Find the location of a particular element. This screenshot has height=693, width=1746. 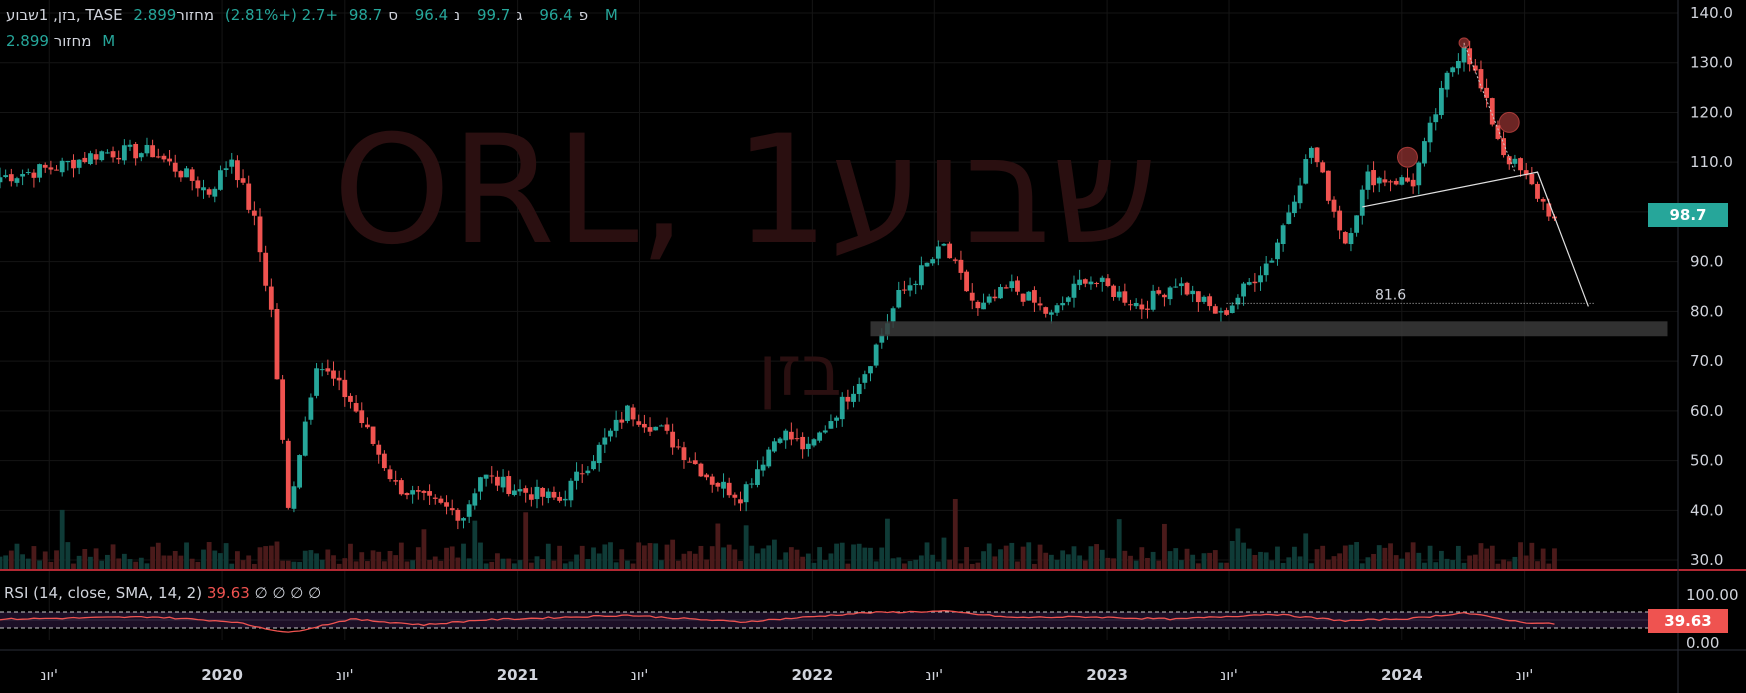

price-tick-2: 50.0 is located at coordinates (1706, 461).